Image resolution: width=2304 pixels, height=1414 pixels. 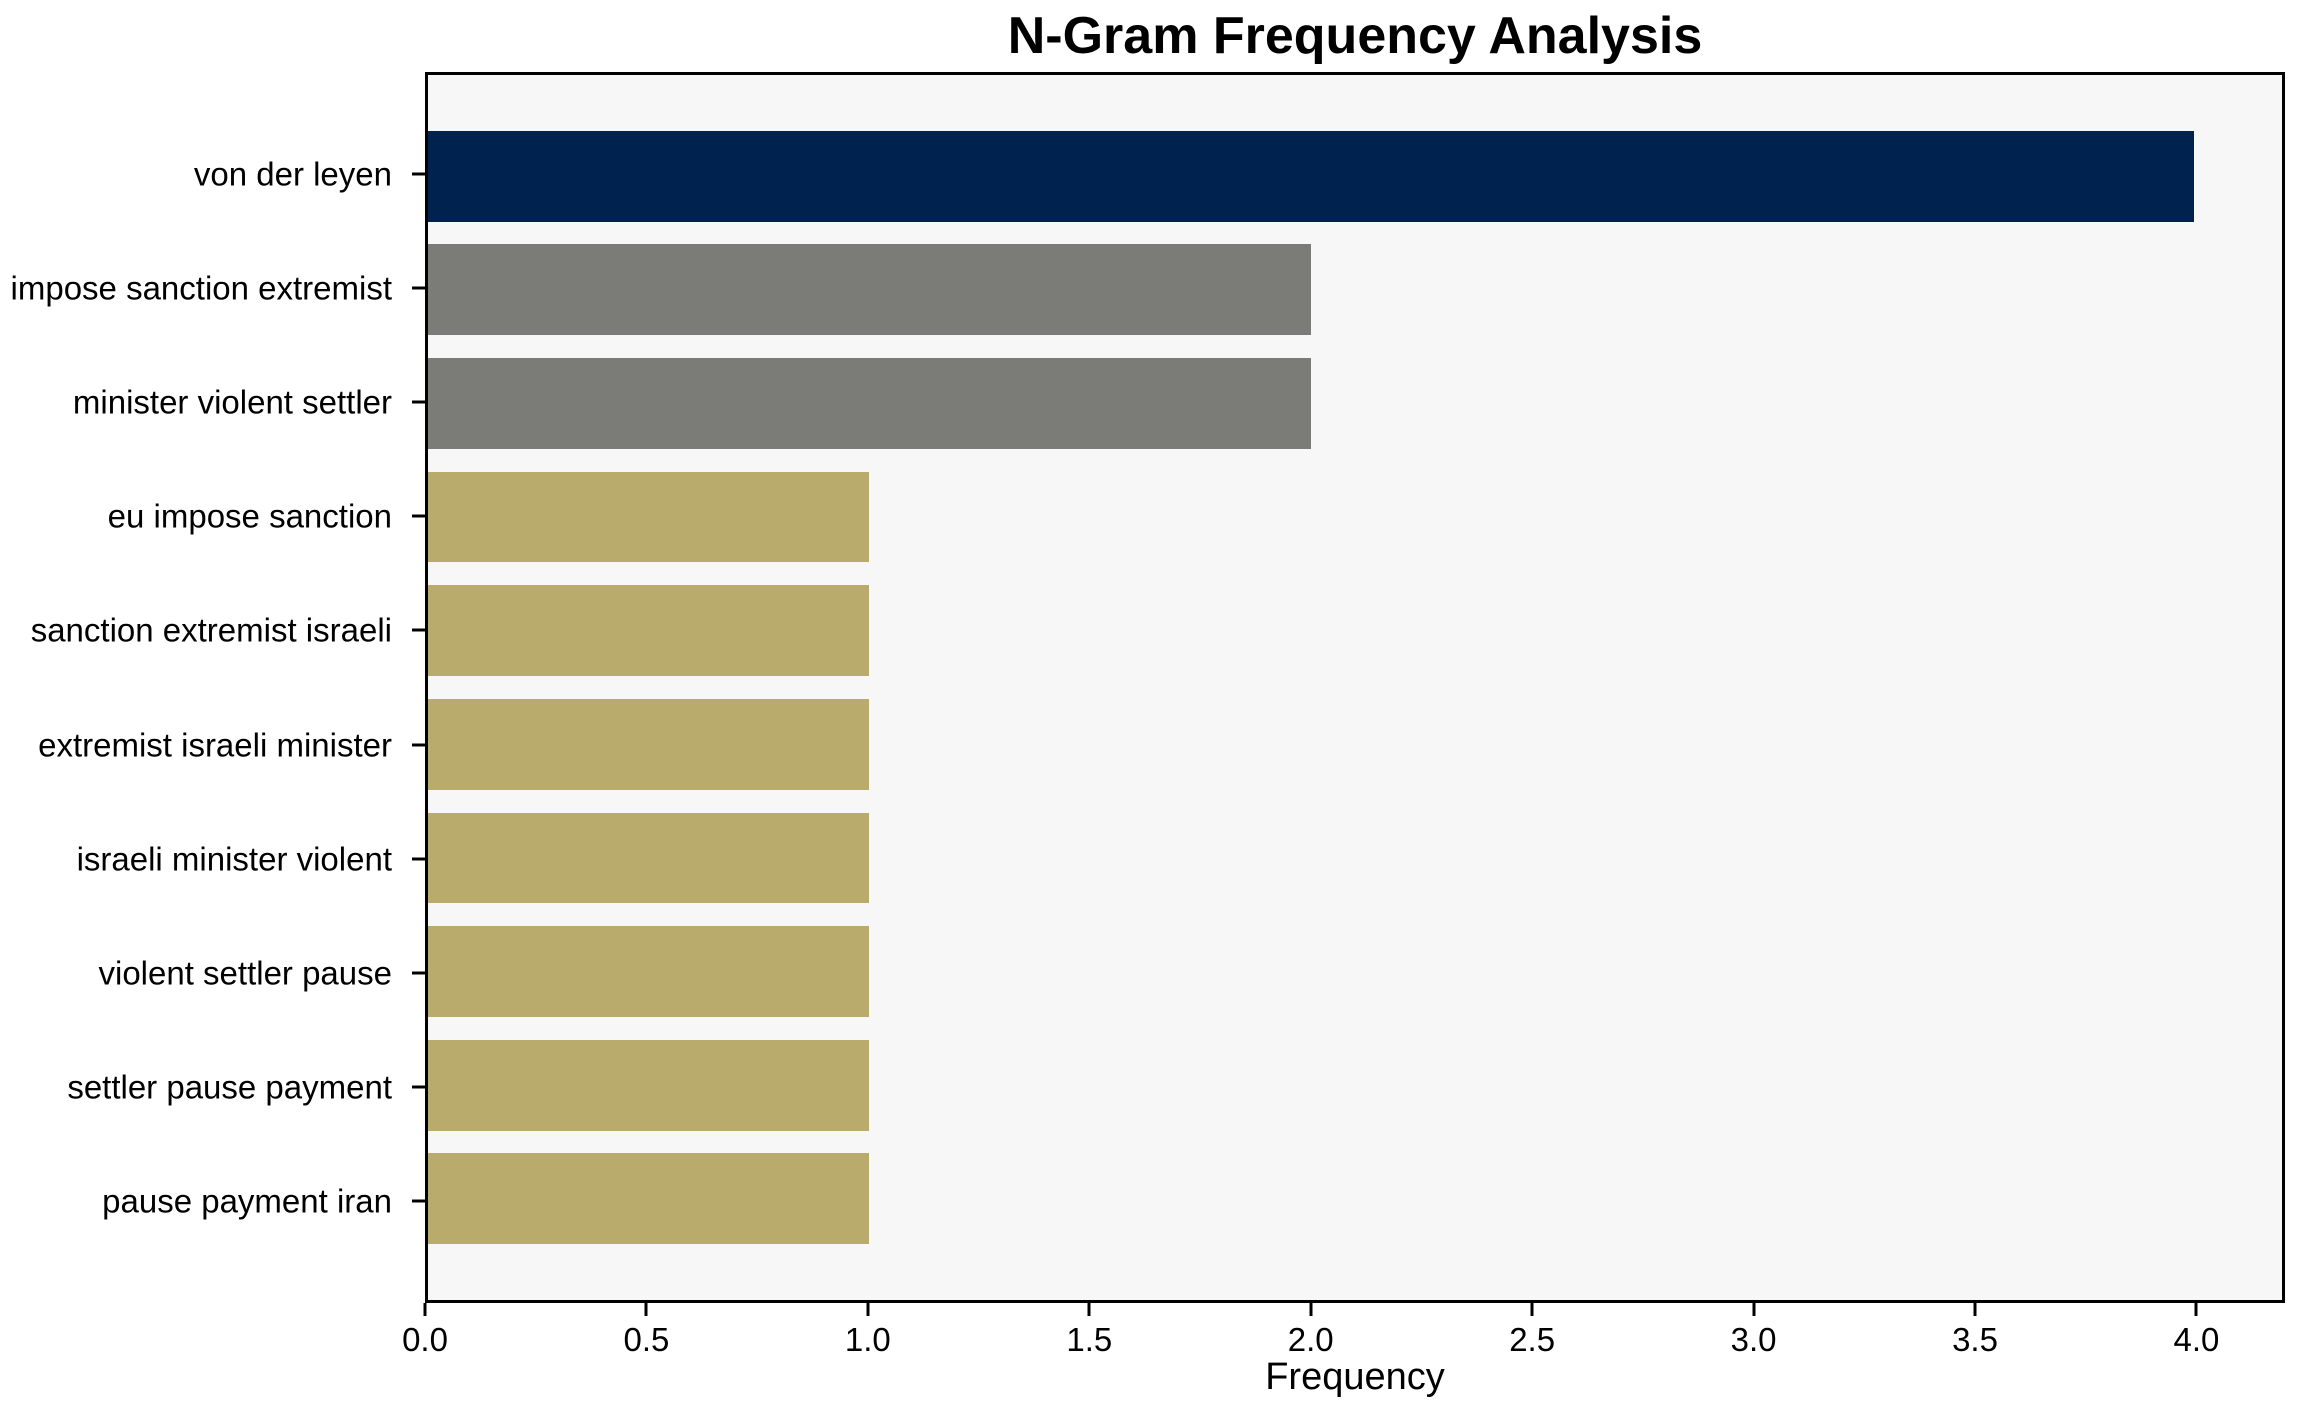 I want to click on y-tick-label: israeli minister violent, so click(x=234, y=859).